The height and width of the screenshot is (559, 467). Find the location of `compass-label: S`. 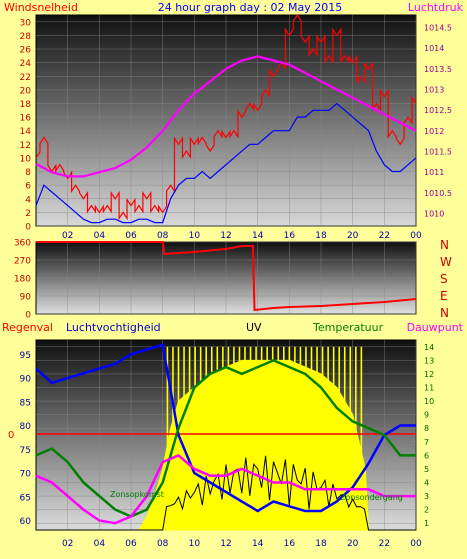

compass-label: S is located at coordinates (444, 279).